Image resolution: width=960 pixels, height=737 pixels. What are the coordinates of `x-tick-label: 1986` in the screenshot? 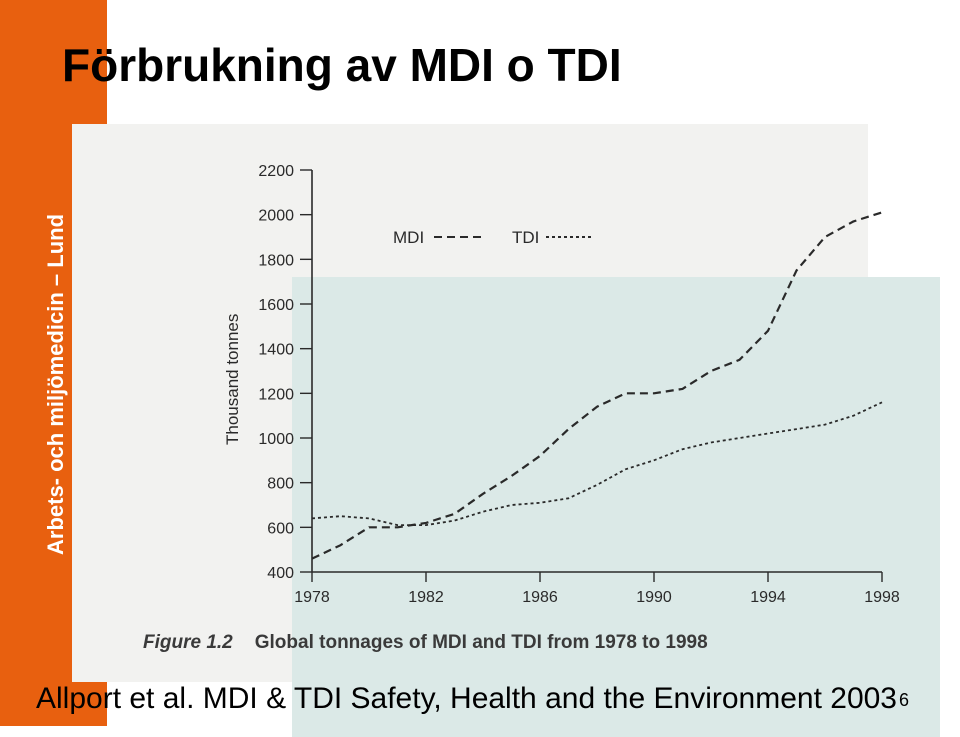 It's located at (540, 597).